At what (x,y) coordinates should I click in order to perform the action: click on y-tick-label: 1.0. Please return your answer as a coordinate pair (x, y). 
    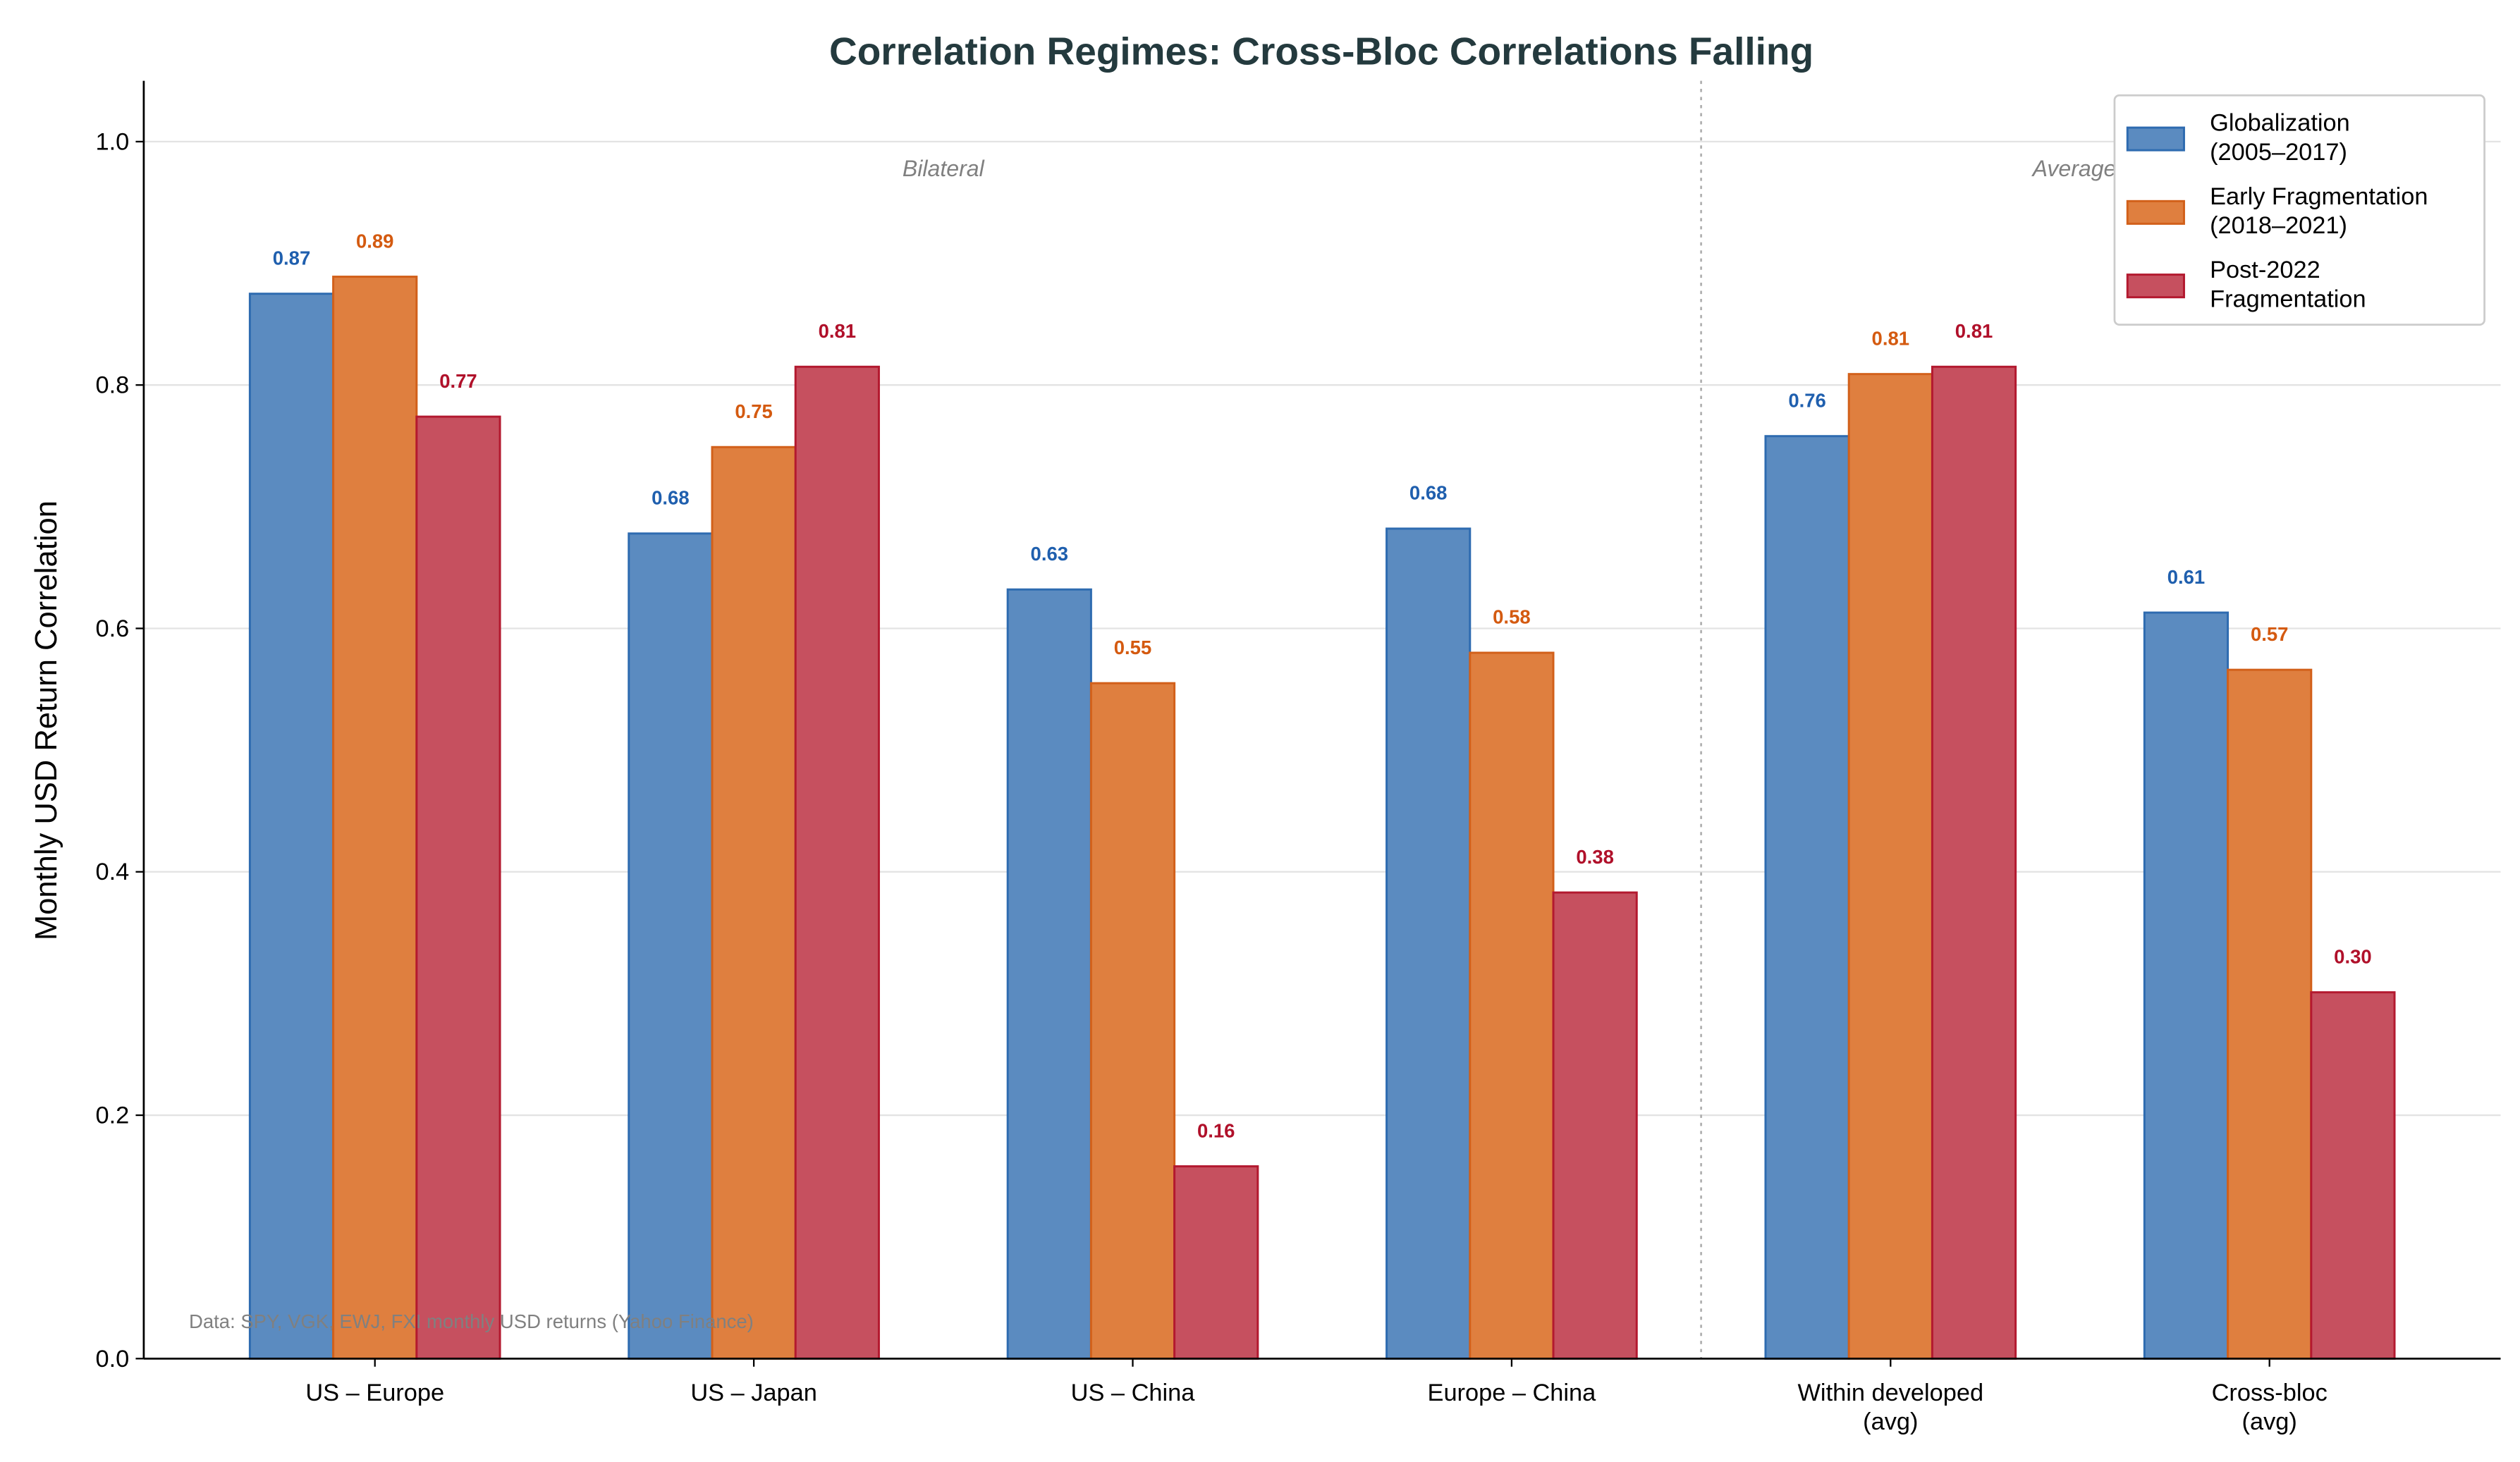
    Looking at the image, I should click on (113, 141).